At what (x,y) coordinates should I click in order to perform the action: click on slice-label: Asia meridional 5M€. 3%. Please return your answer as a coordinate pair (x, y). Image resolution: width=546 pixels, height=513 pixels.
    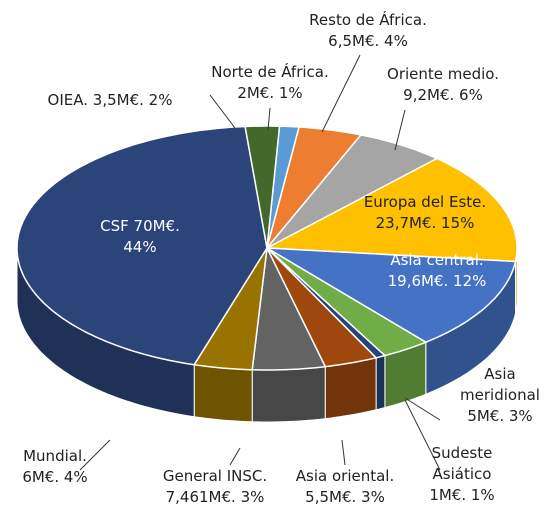
    Looking at the image, I should click on (499, 395).